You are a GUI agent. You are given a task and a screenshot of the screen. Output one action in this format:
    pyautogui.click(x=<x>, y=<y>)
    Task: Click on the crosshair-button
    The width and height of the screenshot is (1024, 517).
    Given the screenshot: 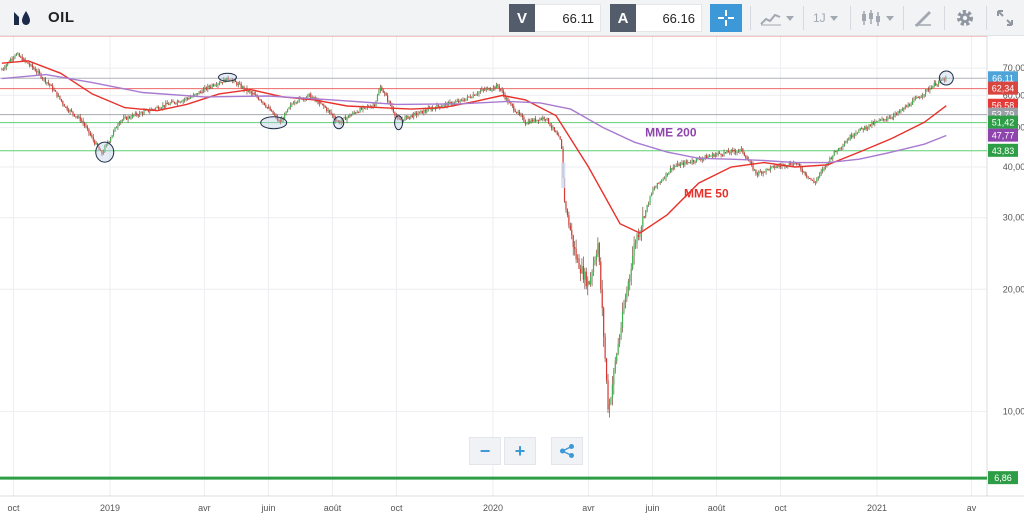 What is the action you would take?
    pyautogui.click(x=726, y=18)
    